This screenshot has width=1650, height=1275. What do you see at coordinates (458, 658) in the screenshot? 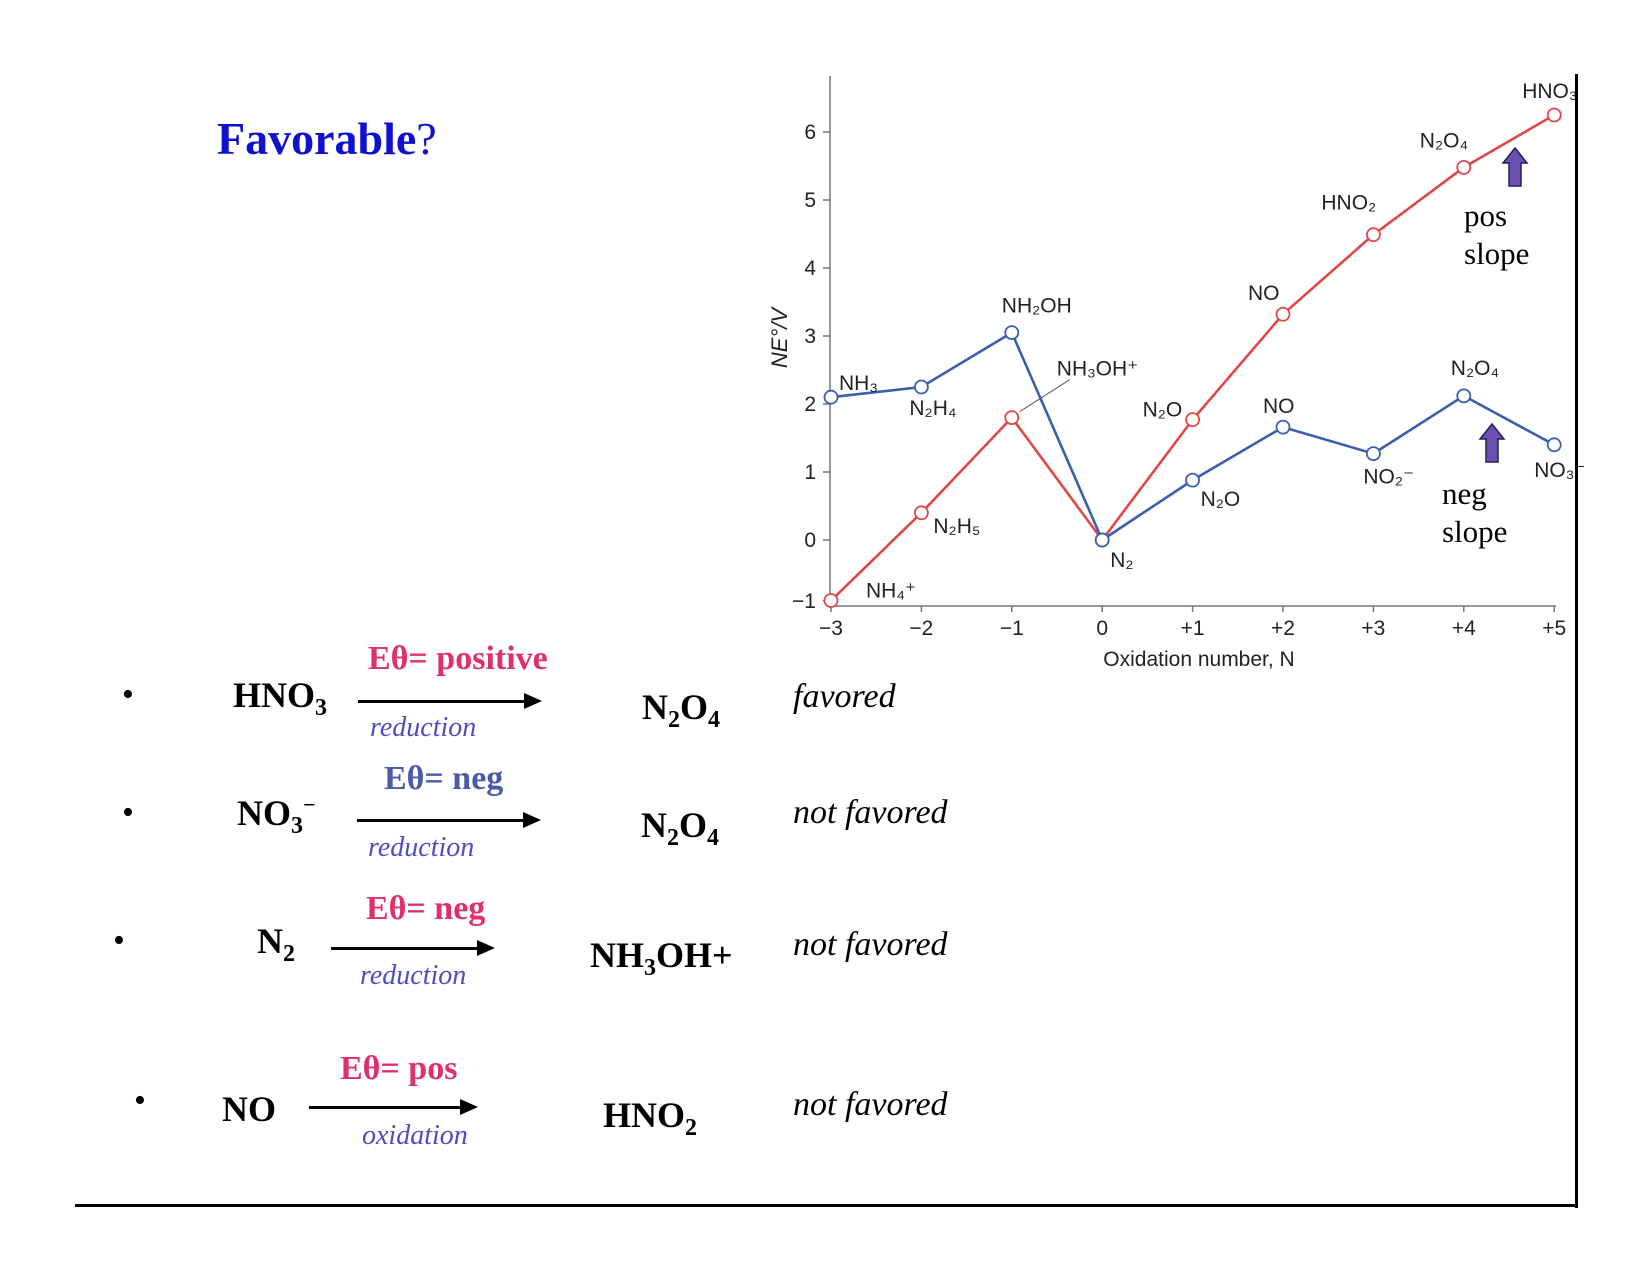
I see `potential-label: Eθ= positive` at bounding box center [458, 658].